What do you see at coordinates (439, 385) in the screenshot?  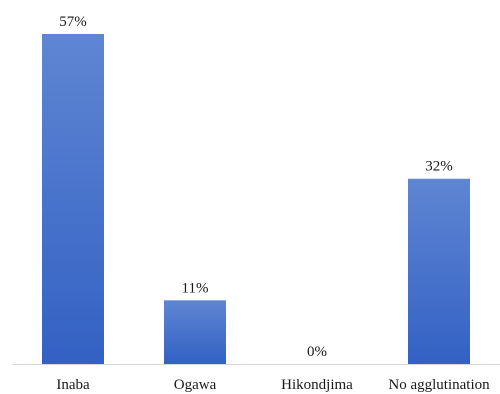 I see `category-label-no-agglutination: No agglutination` at bounding box center [439, 385].